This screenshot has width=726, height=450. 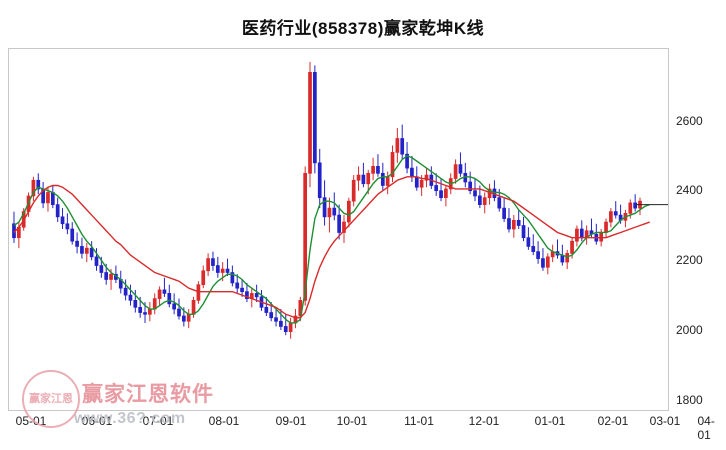 What do you see at coordinates (97, 421) in the screenshot?
I see `x-tick-06-01: 06-01` at bounding box center [97, 421].